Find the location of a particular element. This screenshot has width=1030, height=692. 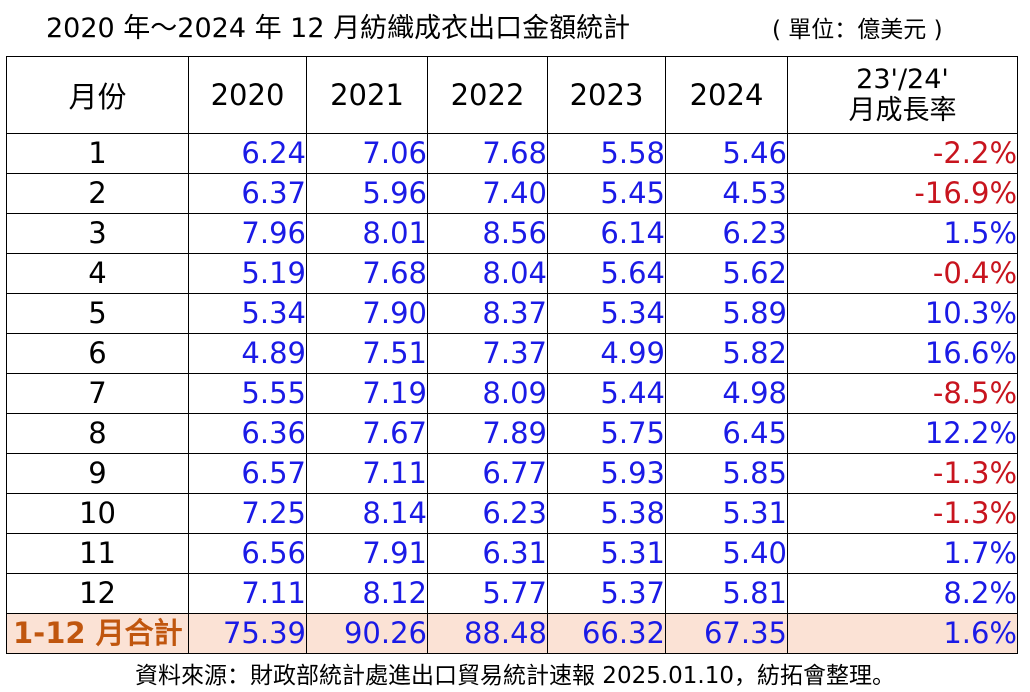

value-cell: 7.67 is located at coordinates (367, 433).